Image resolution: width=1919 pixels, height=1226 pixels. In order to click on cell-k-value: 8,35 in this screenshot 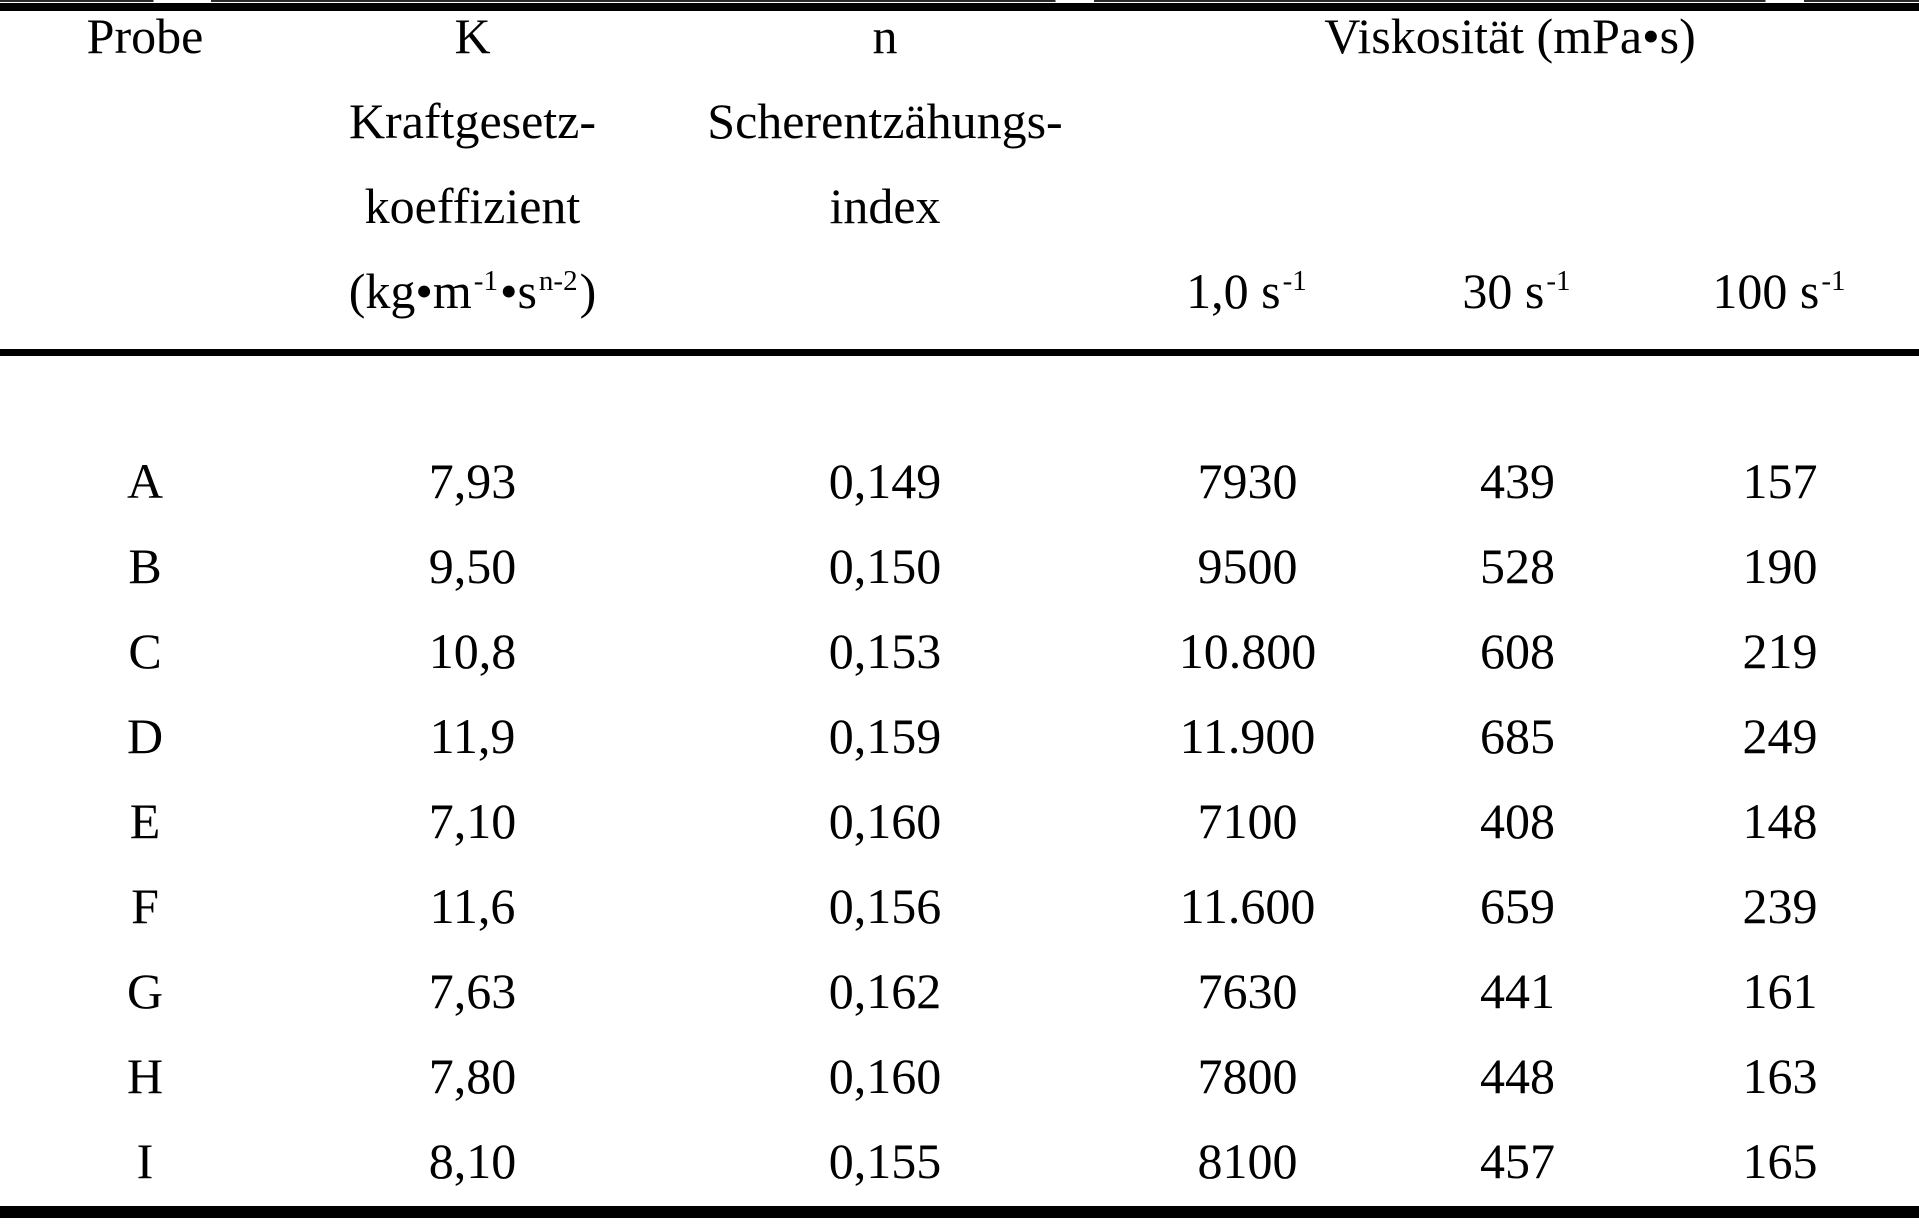, I will do `click(472, 1221)`.